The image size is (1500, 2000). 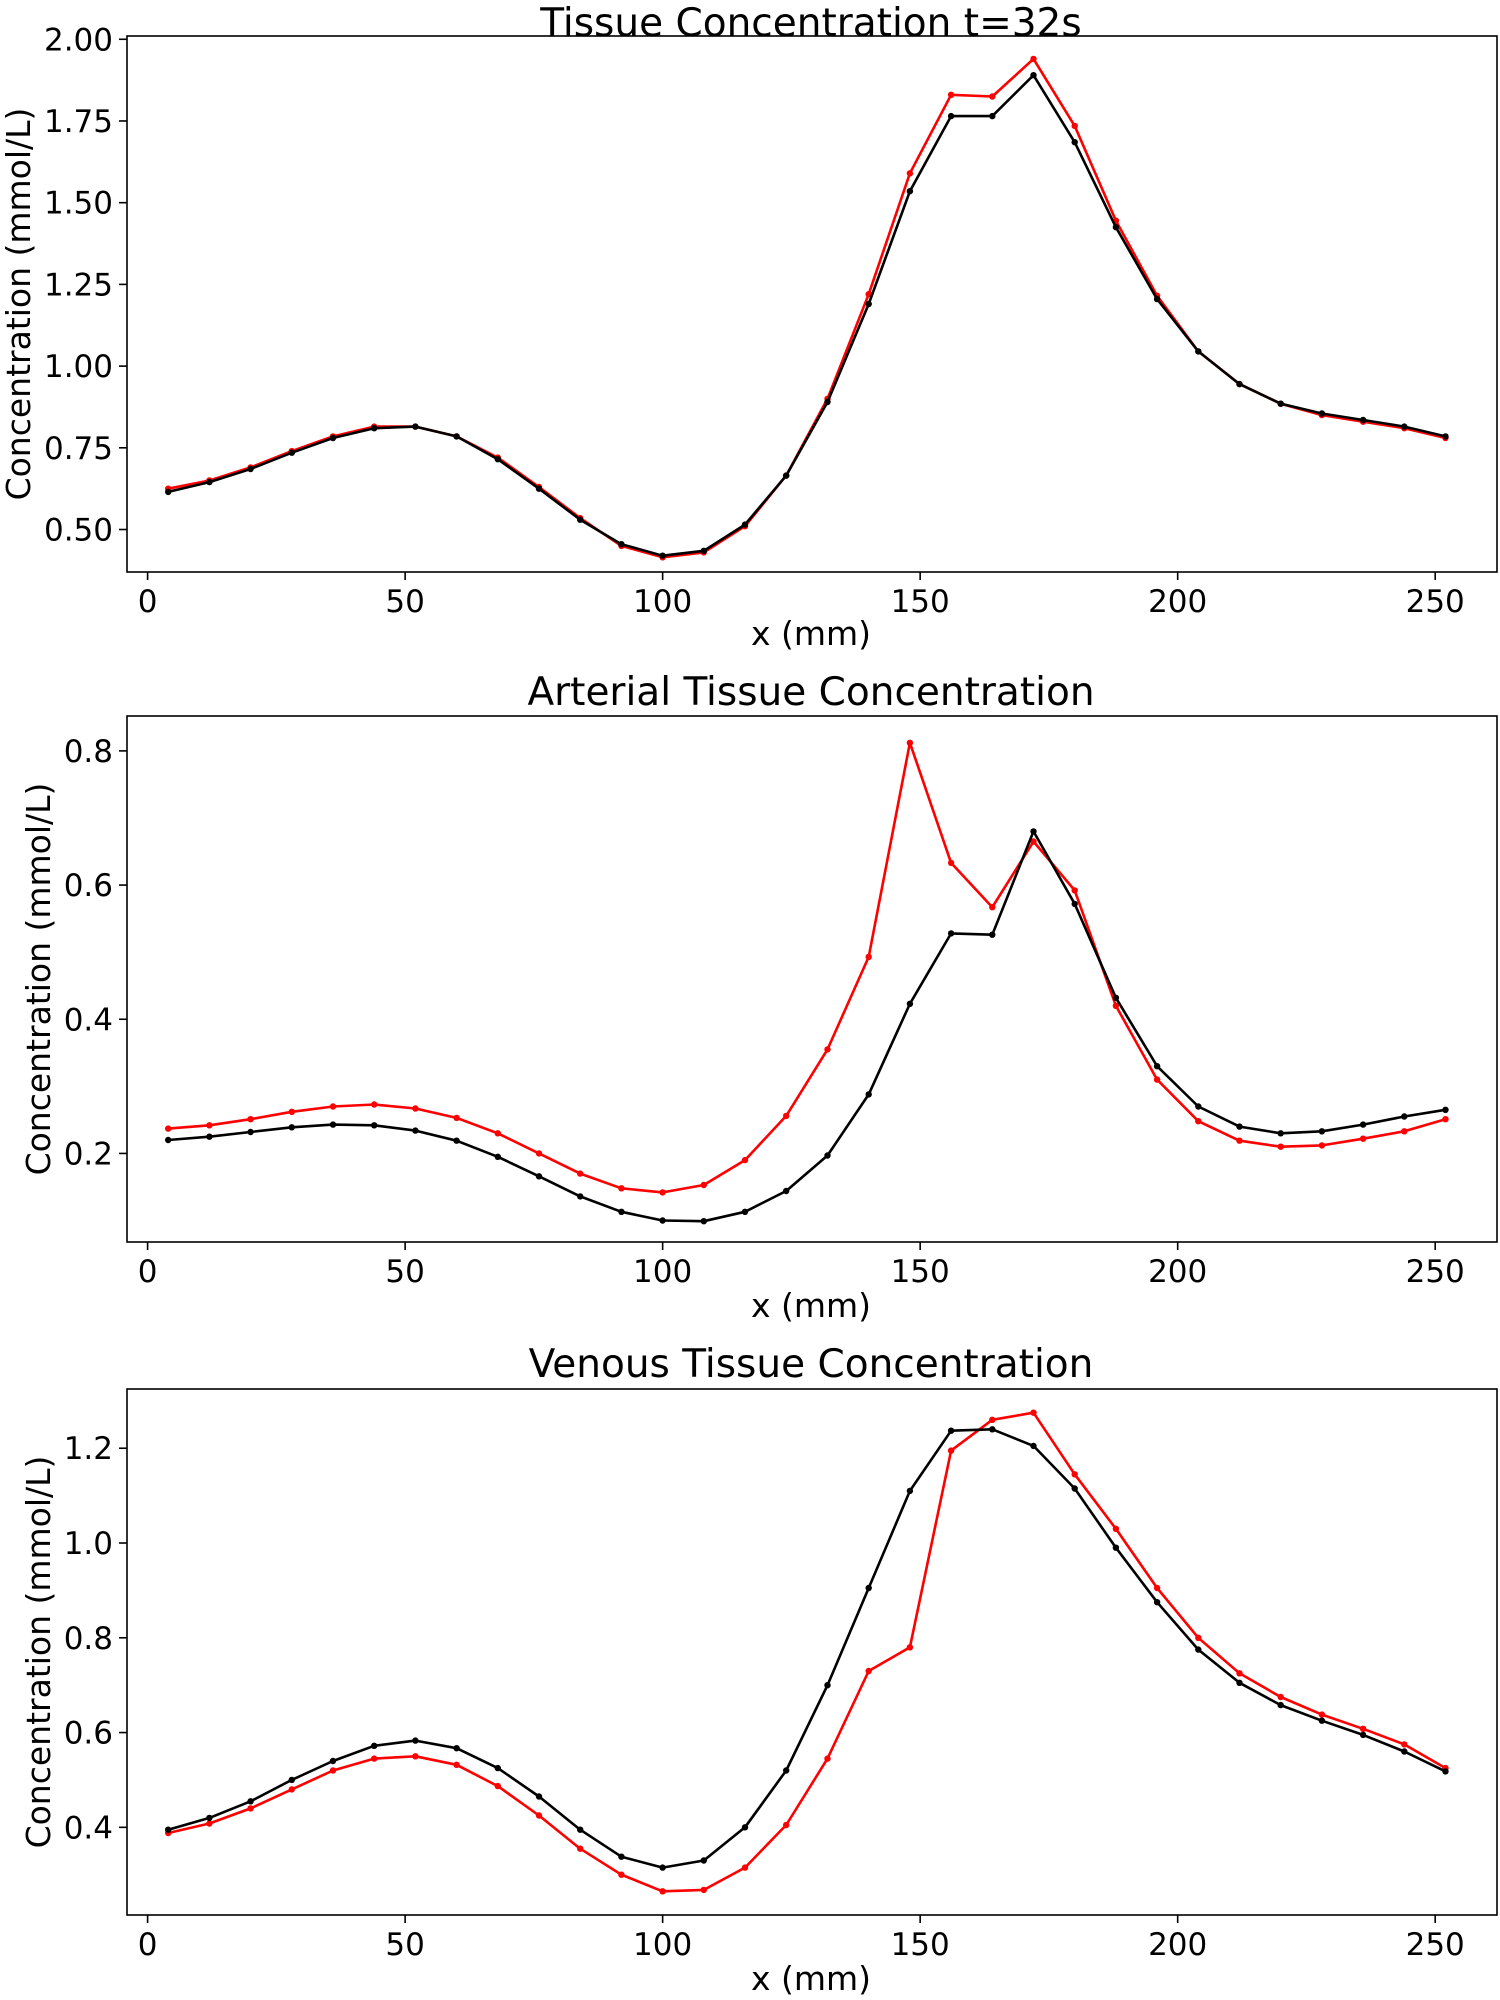 What do you see at coordinates (95, 953) in the screenshot?
I see `chart-2-y-ticks: 0.2 0.4 0.6 0.8` at bounding box center [95, 953].